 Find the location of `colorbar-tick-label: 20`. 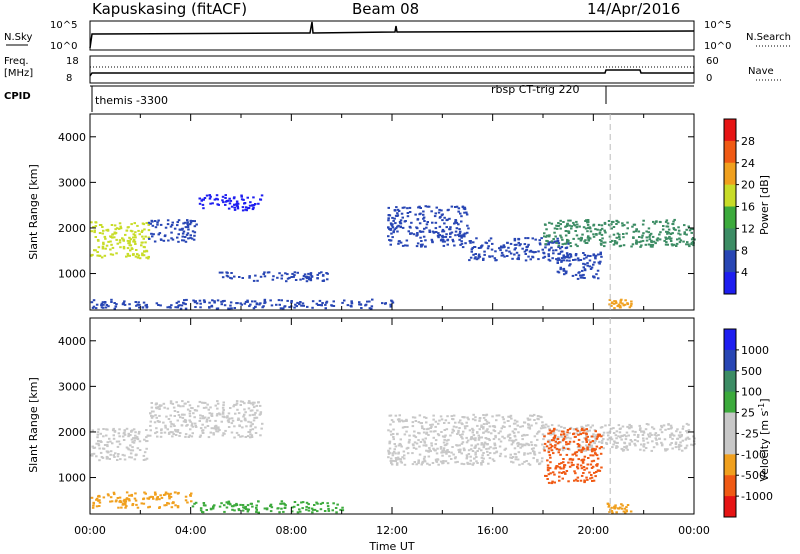

colorbar-tick-label: 20 is located at coordinates (748, 185).